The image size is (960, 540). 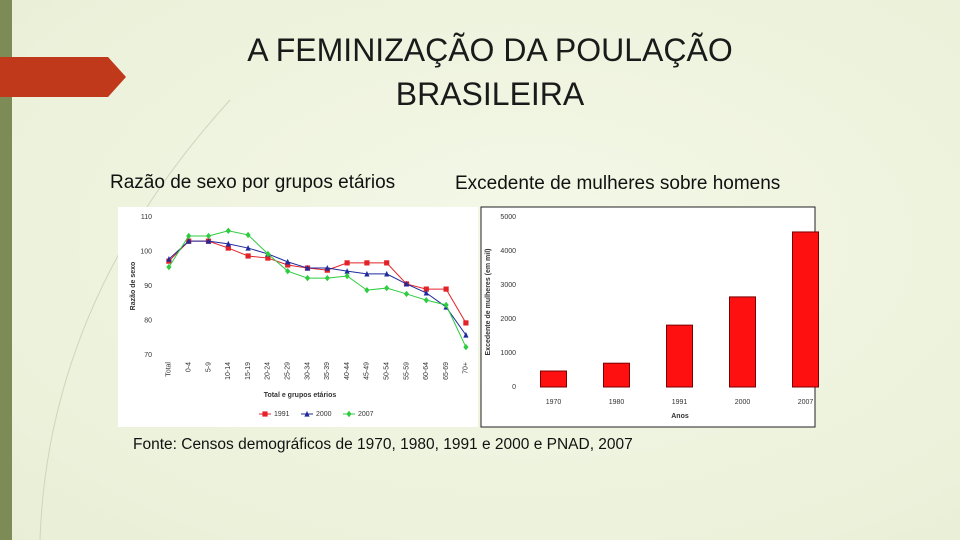 What do you see at coordinates (466, 368) in the screenshot?
I see `x-tick-label: 70+` at bounding box center [466, 368].